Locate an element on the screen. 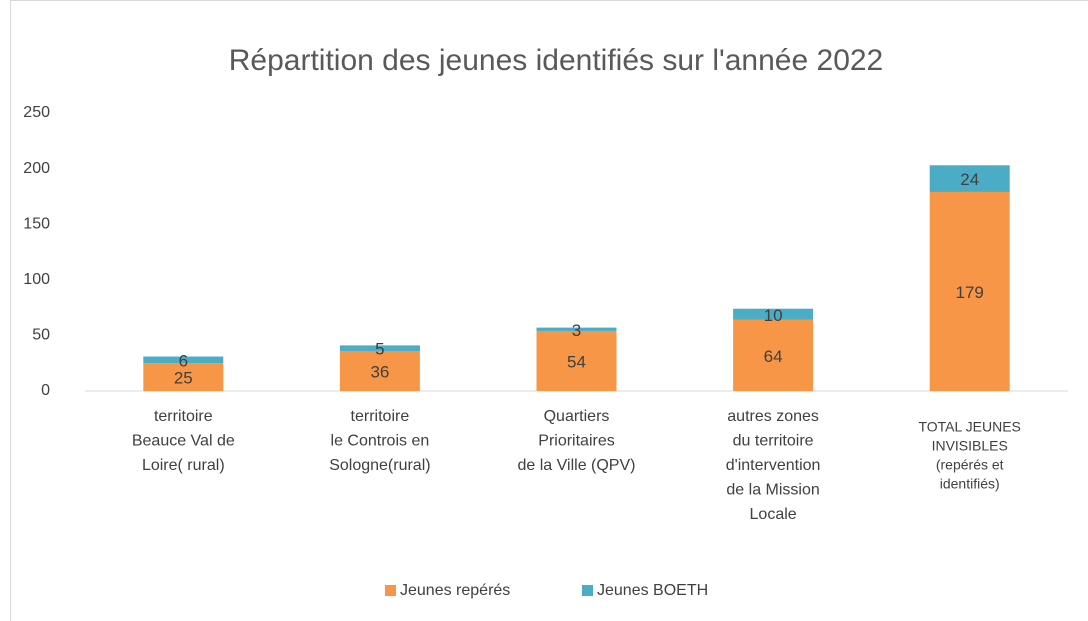  x-tick-label: Sologne(rural) is located at coordinates (379, 465).